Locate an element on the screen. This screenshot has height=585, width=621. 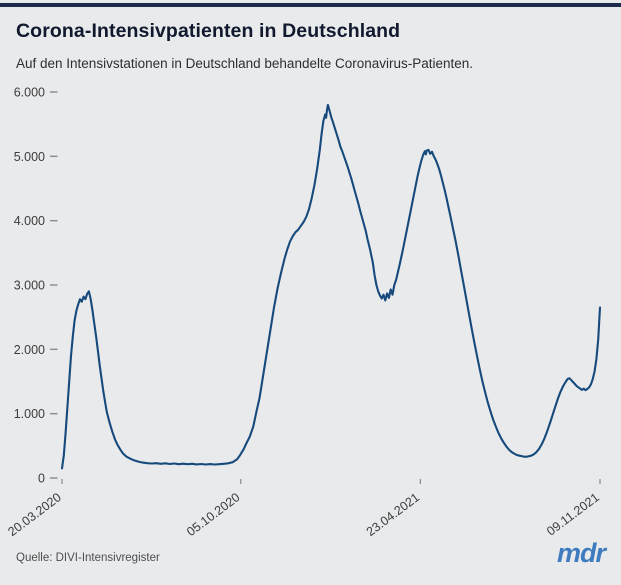
y-axis-label: 5.000 is located at coordinates (29, 157).